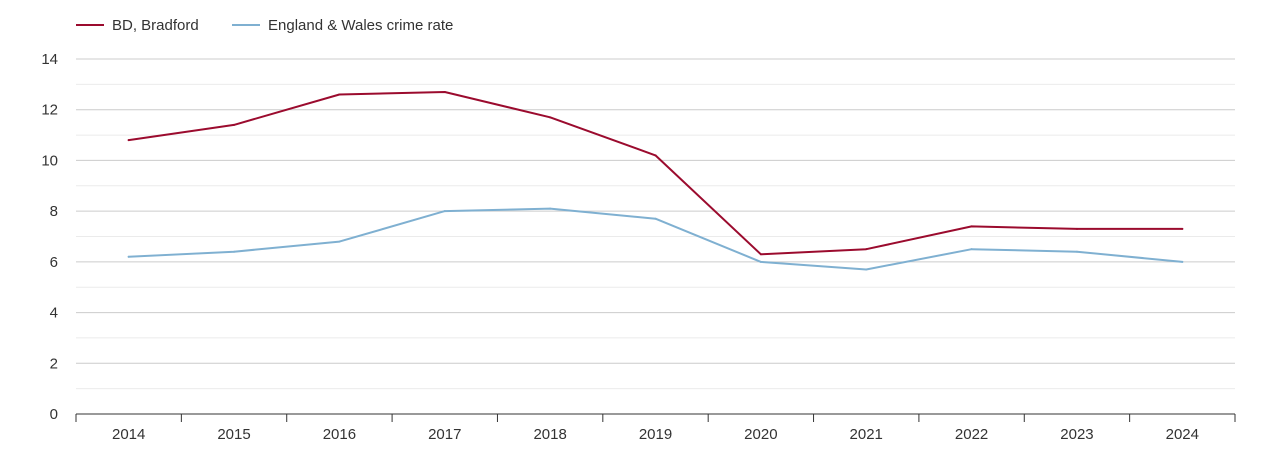 Image resolution: width=1270 pixels, height=450 pixels. What do you see at coordinates (1182, 434) in the screenshot?
I see `x-tick-label: 2024` at bounding box center [1182, 434].